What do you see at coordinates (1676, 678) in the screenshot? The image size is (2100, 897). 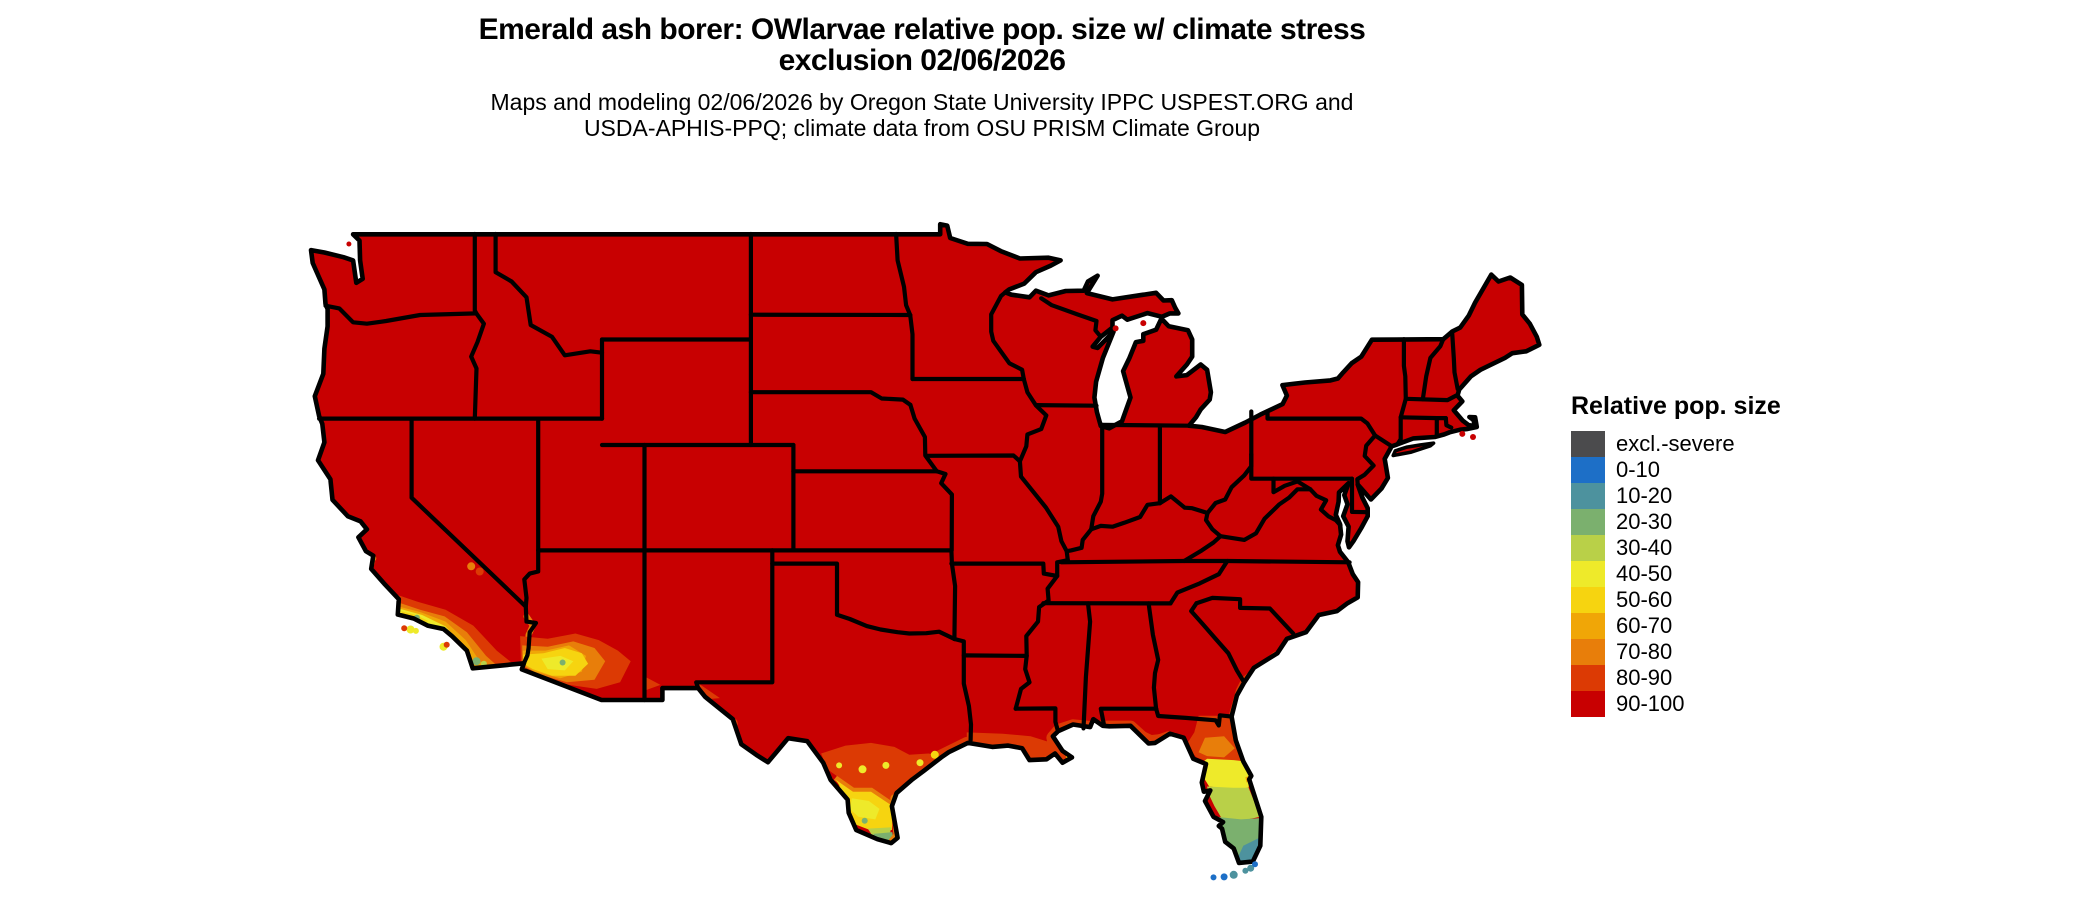 I see `legend-row: 80-90` at bounding box center [1676, 678].